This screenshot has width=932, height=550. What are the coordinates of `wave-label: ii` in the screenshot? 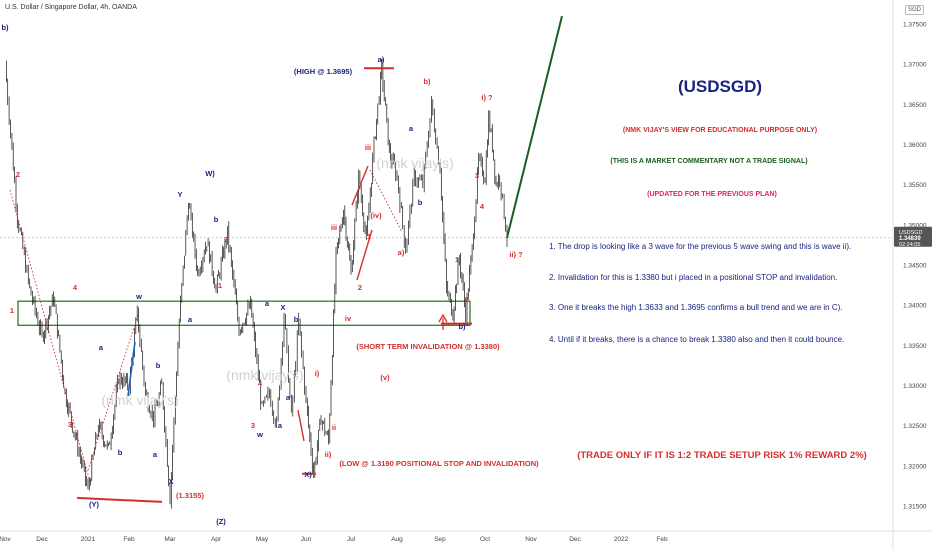 It's located at (334, 427).